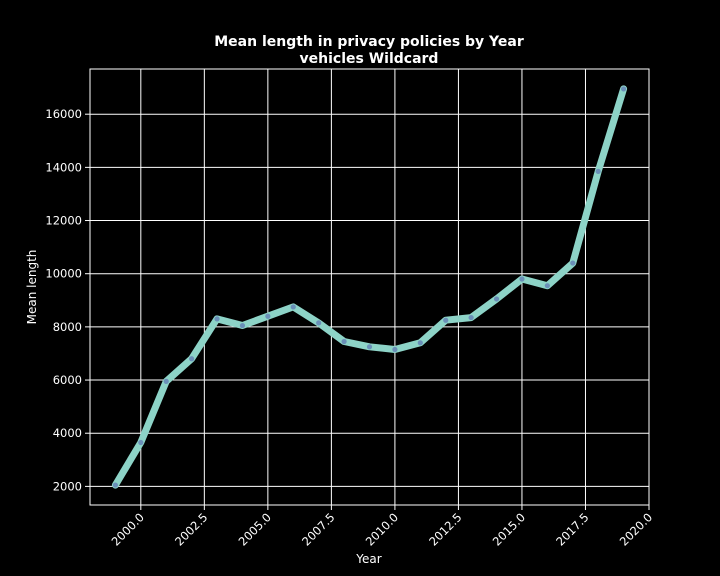 This screenshot has height=576, width=720. What do you see at coordinates (63, 221) in the screenshot?
I see `y-tick-label: 12000` at bounding box center [63, 221].